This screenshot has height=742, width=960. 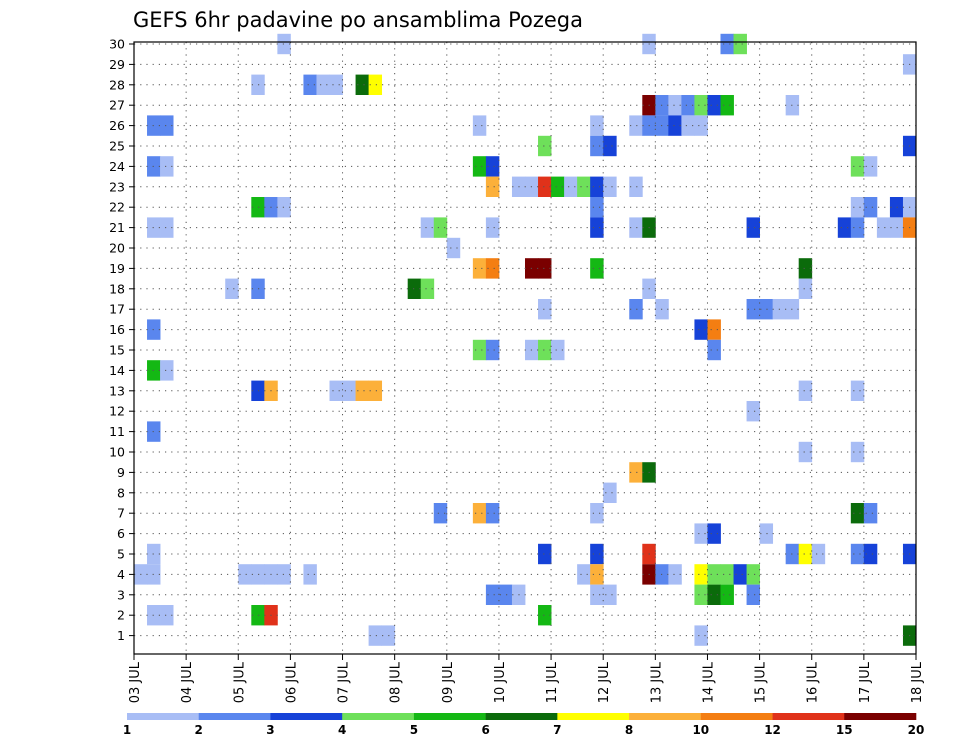 I want to click on legend-label: 3, so click(x=270, y=730).